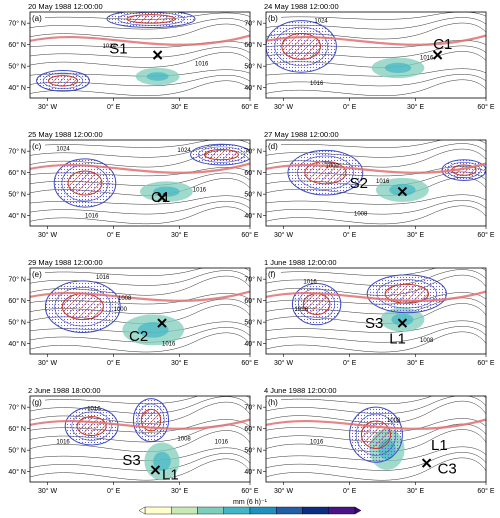  What do you see at coordinates (394, 421) in the screenshot?
I see `isobar-label: 1008` at bounding box center [394, 421].